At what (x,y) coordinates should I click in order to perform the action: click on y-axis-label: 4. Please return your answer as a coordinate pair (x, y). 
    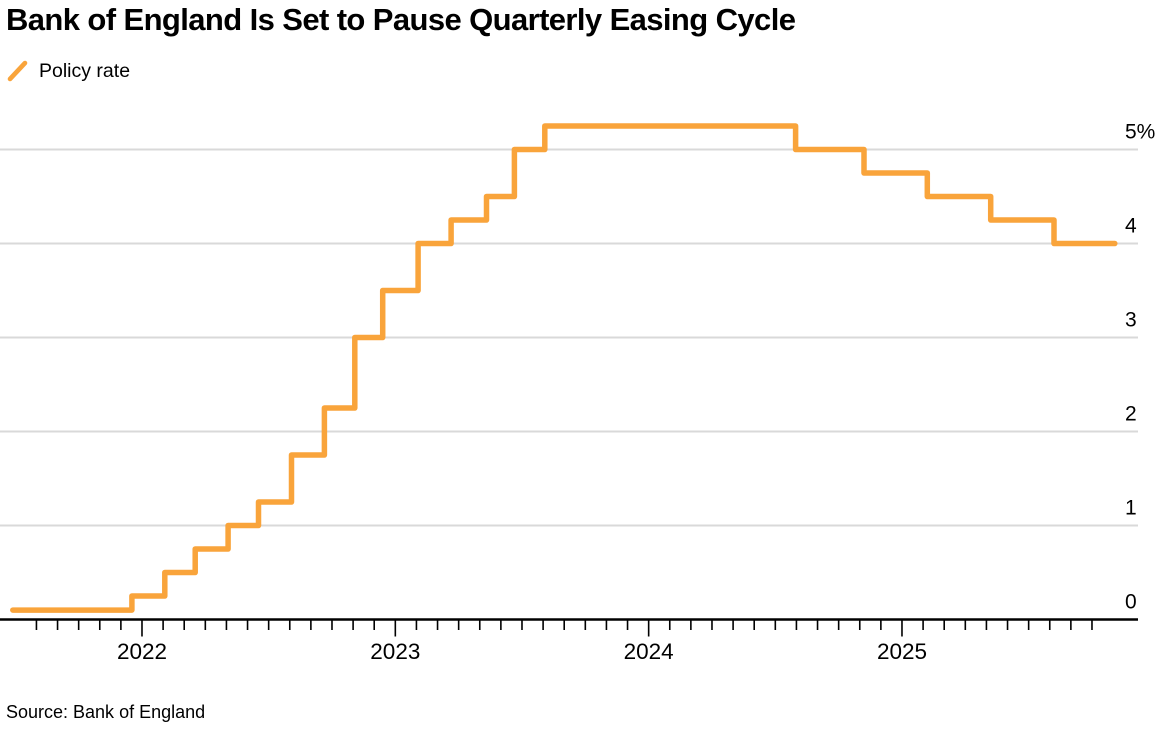
    Looking at the image, I should click on (1131, 226).